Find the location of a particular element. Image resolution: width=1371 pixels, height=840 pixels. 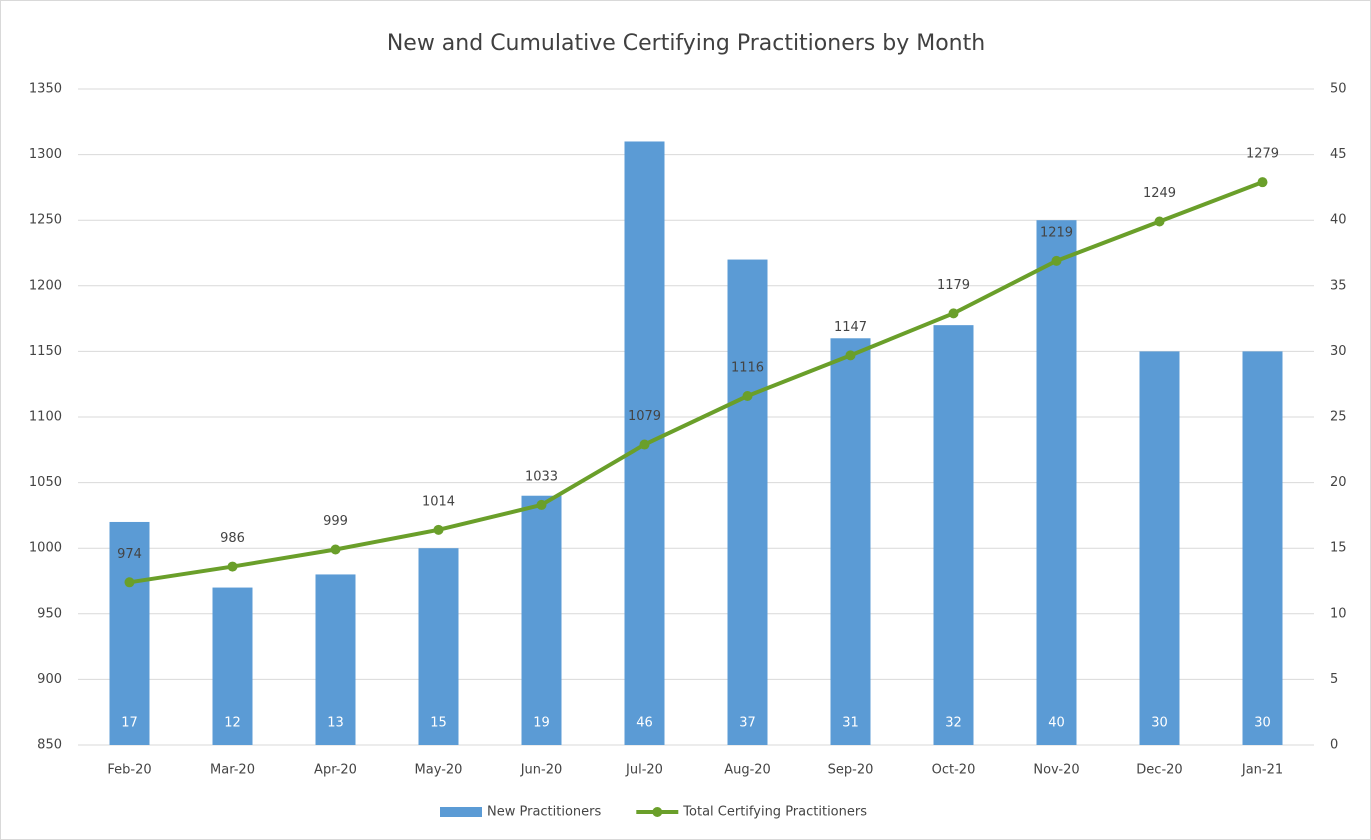

y2-tick-label: 30 is located at coordinates (1338, 351).